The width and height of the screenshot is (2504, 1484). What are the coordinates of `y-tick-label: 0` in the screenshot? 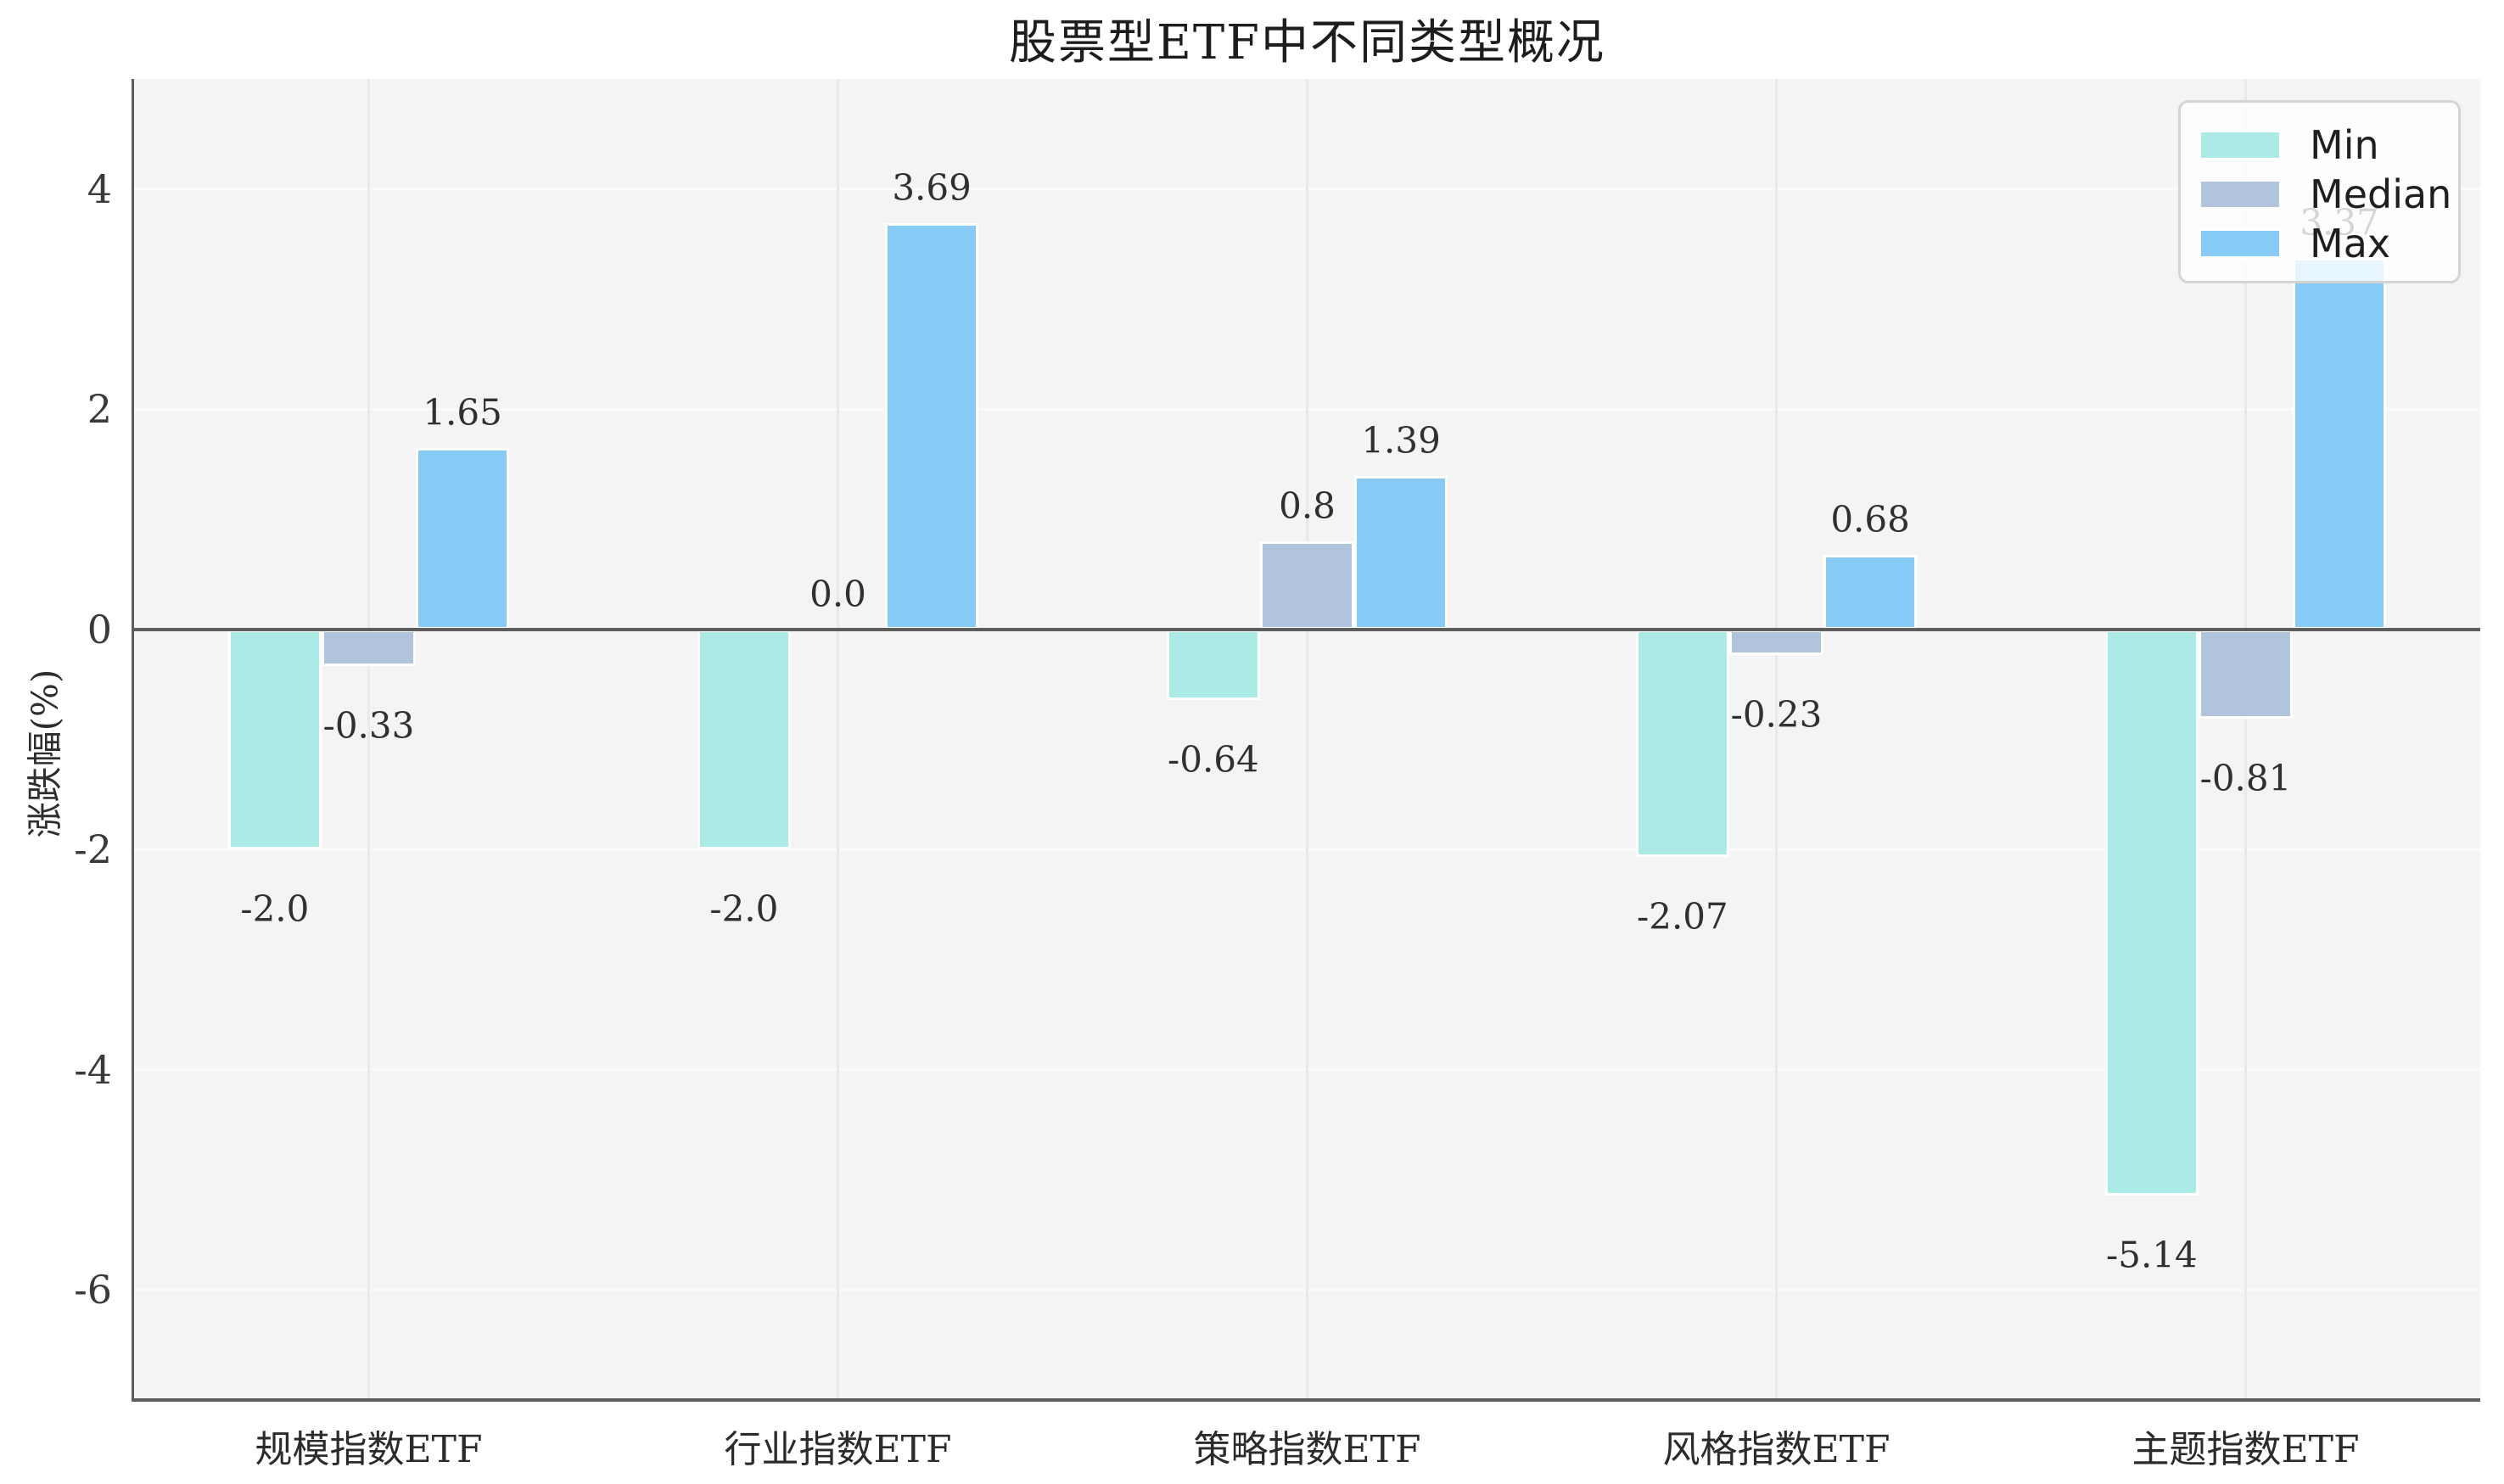 It's located at (99, 629).